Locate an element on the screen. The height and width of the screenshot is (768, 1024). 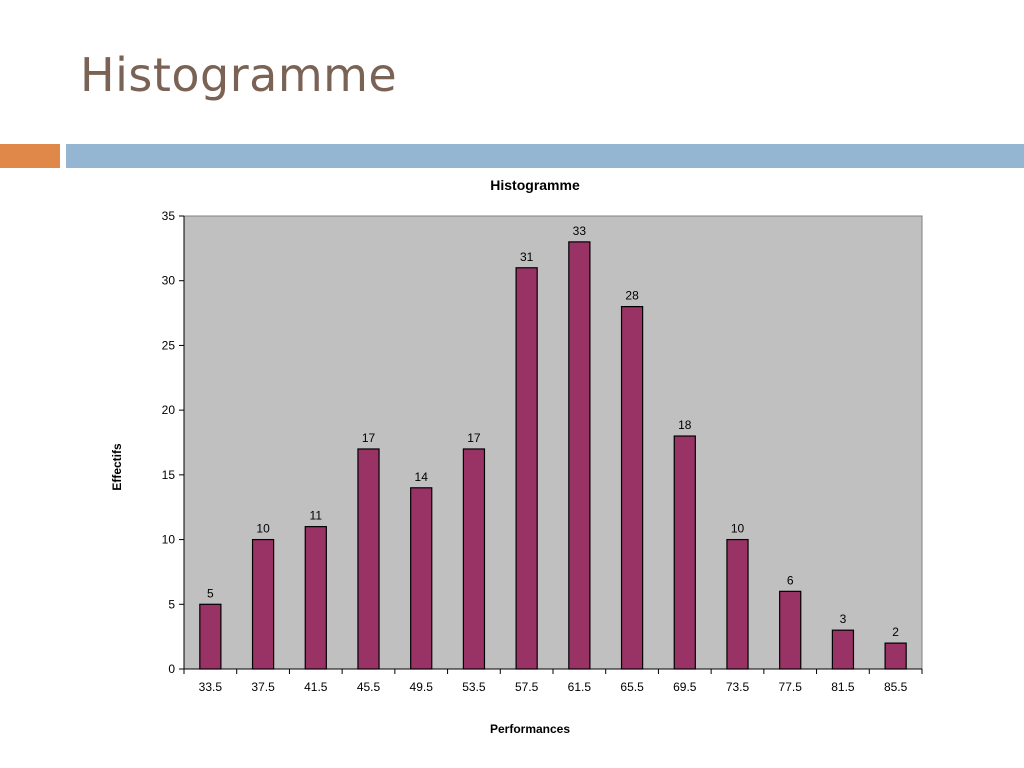
y-tick-label: 35 is located at coordinates (169, 216).